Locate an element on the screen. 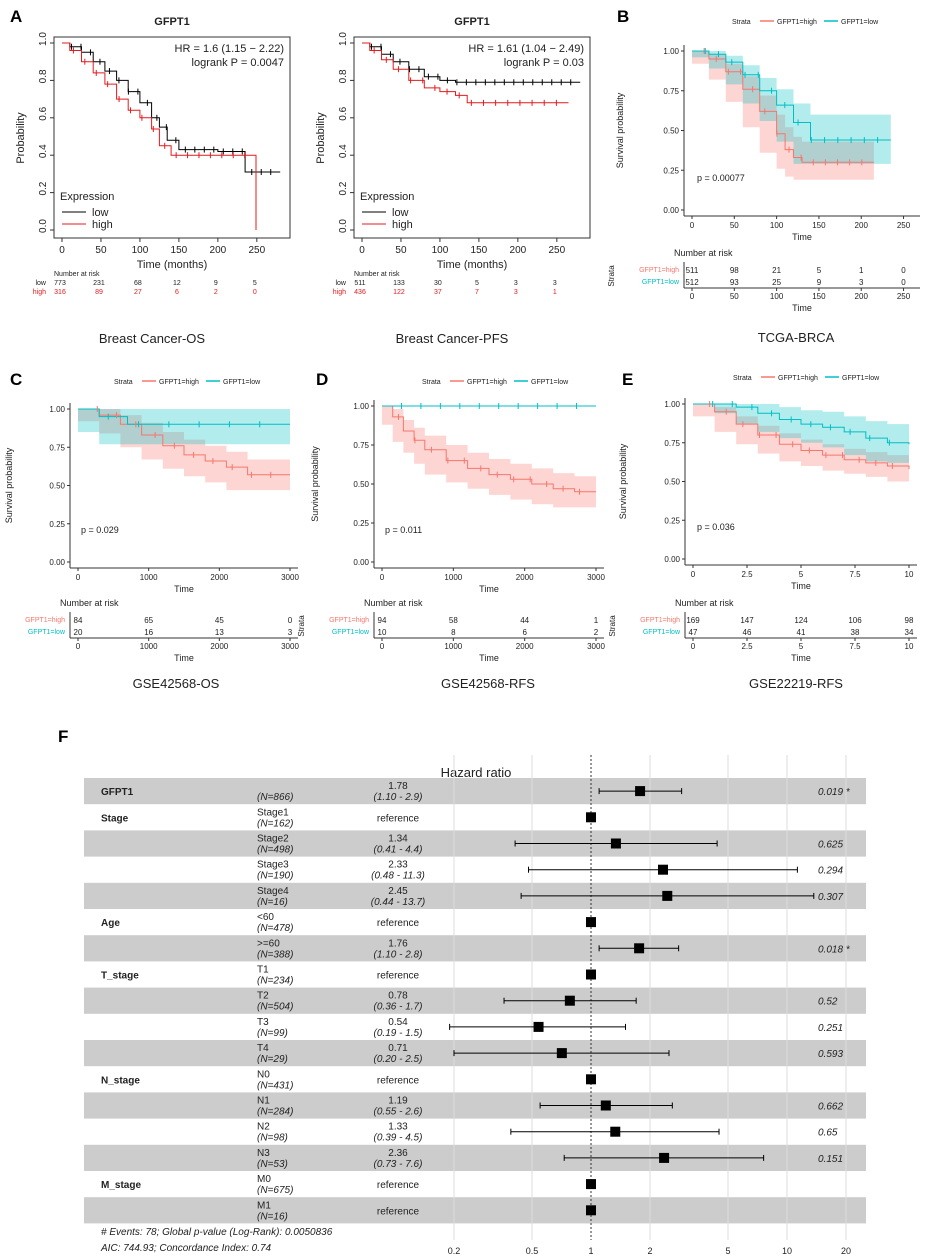 Image resolution: width=927 pixels, height=1258 pixels. row-band is located at coordinates (475, 1000).